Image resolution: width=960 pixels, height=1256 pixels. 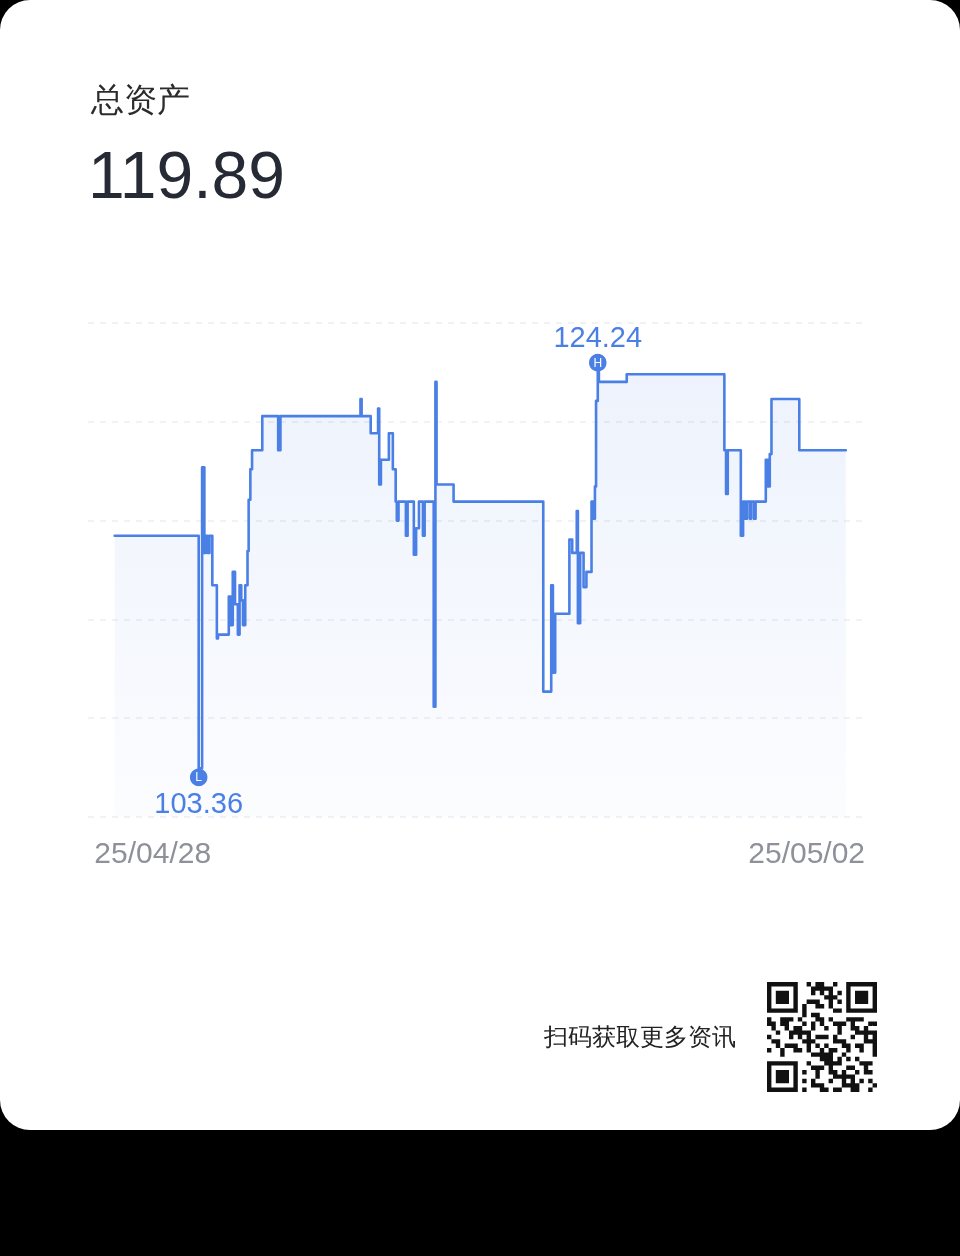 What do you see at coordinates (807, 852) in the screenshot?
I see `x-tick-label: 25/05/02` at bounding box center [807, 852].